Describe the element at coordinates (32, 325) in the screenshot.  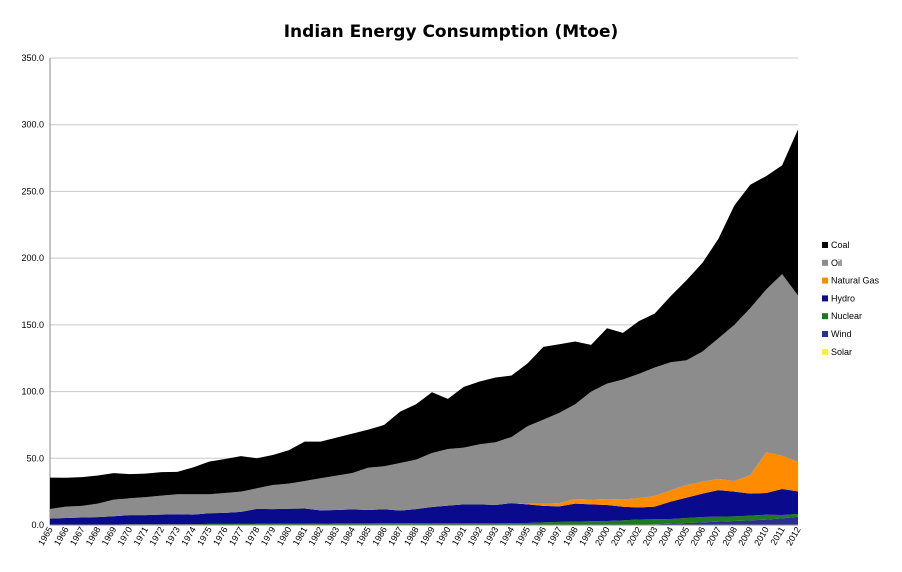
I see `y-tick-label: 150.0` at that location.